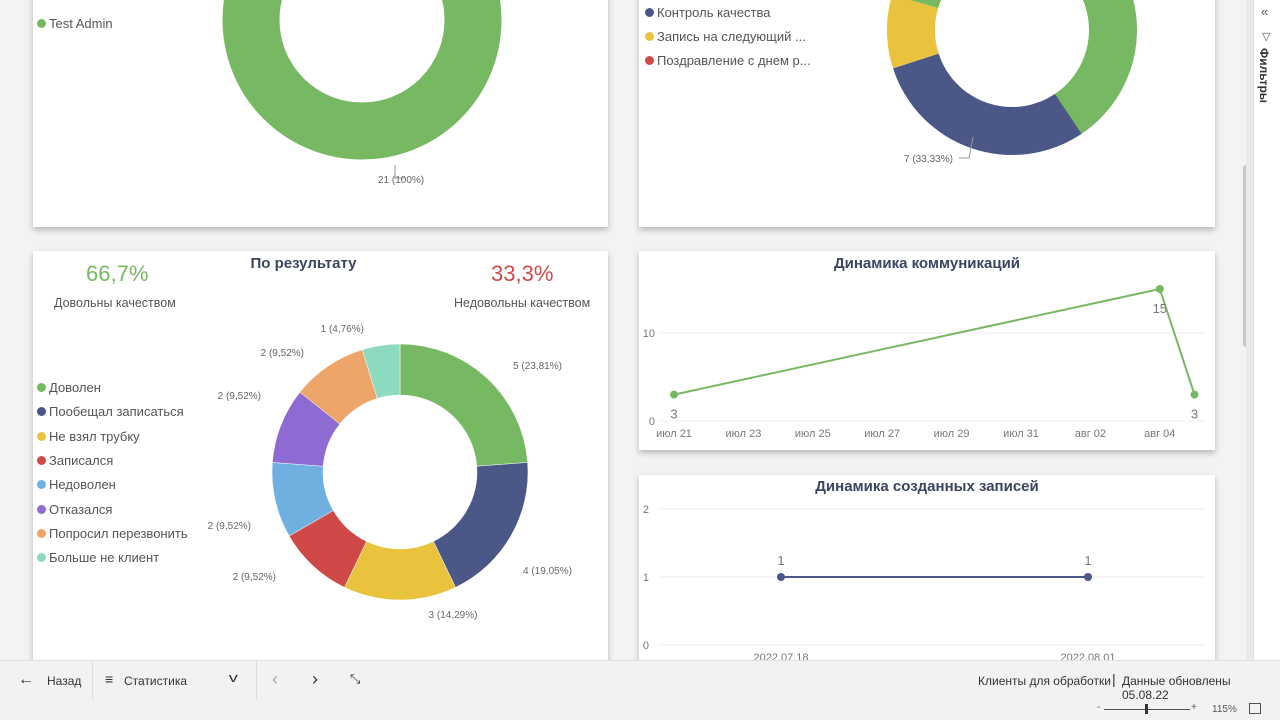 Image resolution: width=1280 pixels, height=720 pixels. What do you see at coordinates (303, 263) in the screenshot?
I see `card-title: По результату` at bounding box center [303, 263].